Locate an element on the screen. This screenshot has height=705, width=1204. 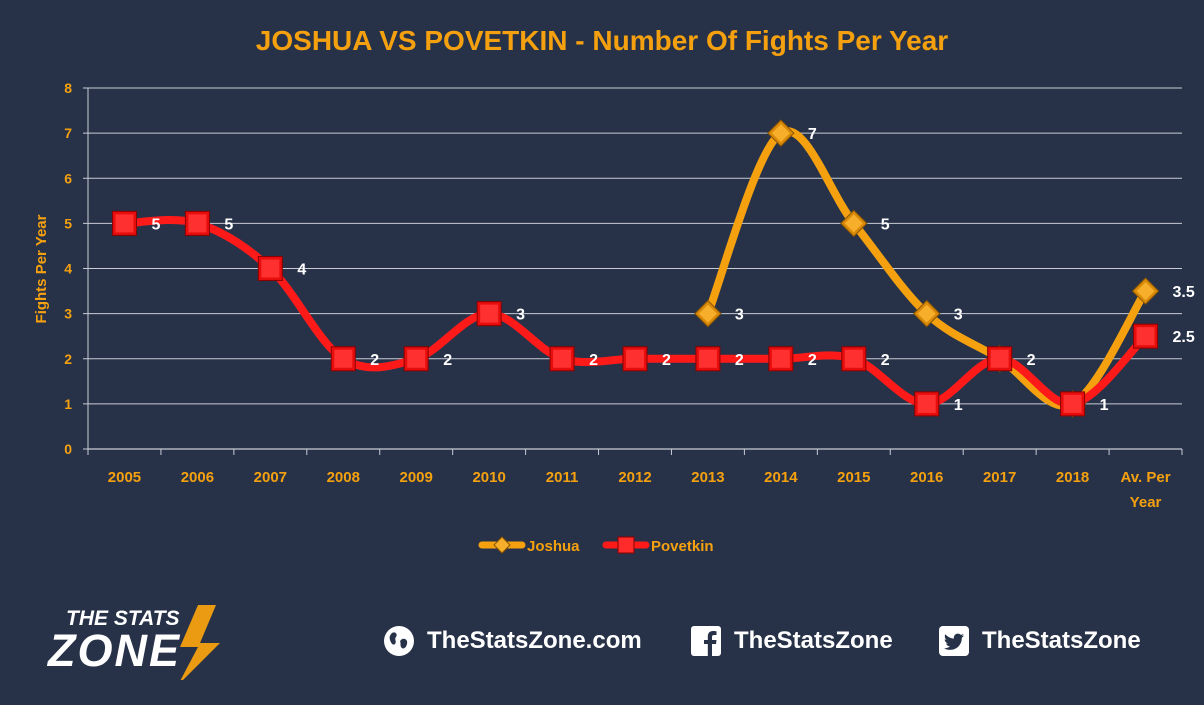
x-tick-label: 2013 is located at coordinates (707, 477).